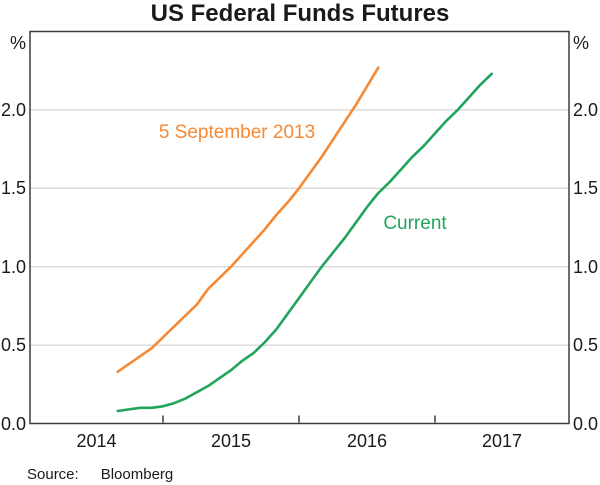 The height and width of the screenshot is (485, 600). What do you see at coordinates (96, 441) in the screenshot?
I see `x-tick-label: 2014` at bounding box center [96, 441].